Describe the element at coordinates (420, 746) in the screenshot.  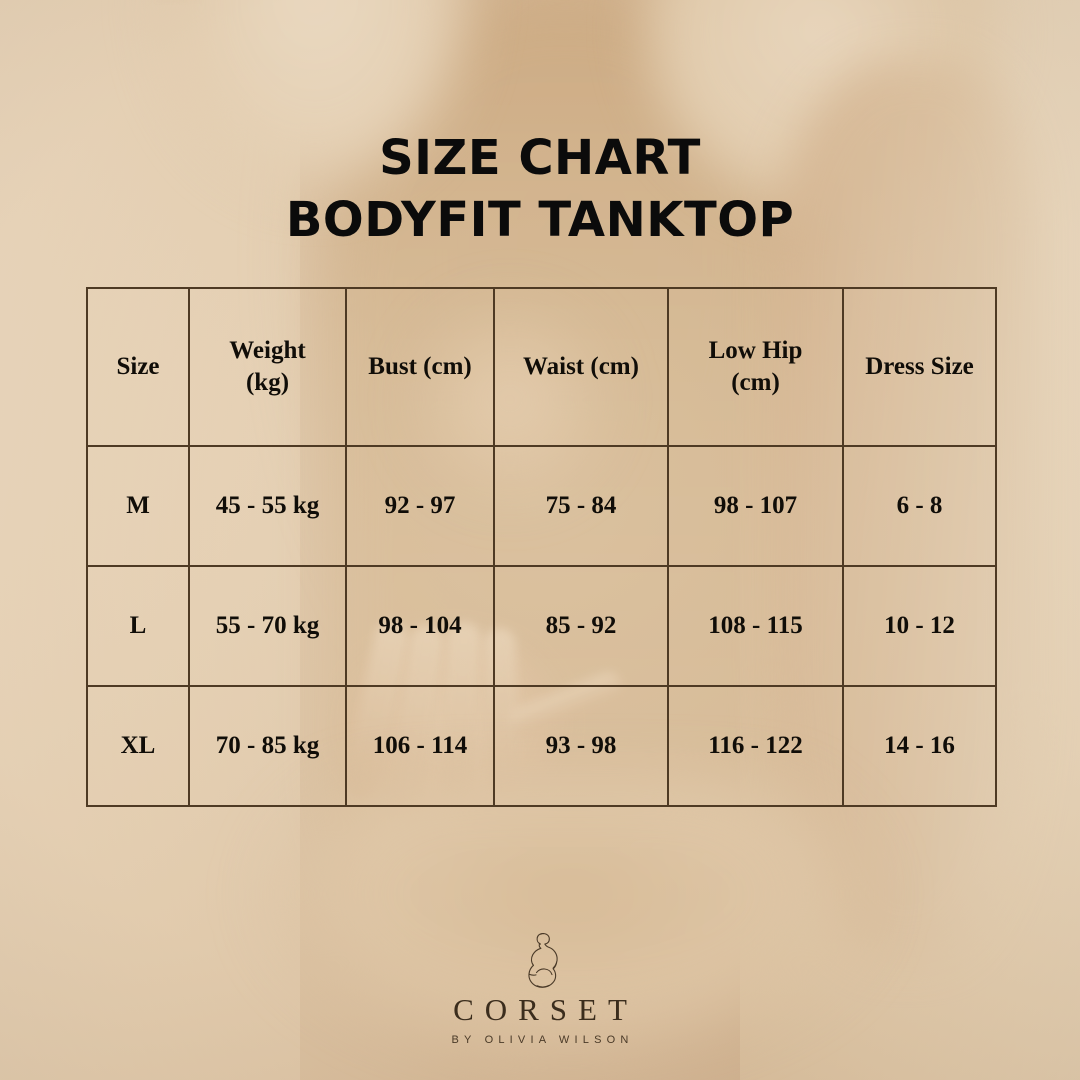
I see `cell-bust: 106 - 114` at that location.